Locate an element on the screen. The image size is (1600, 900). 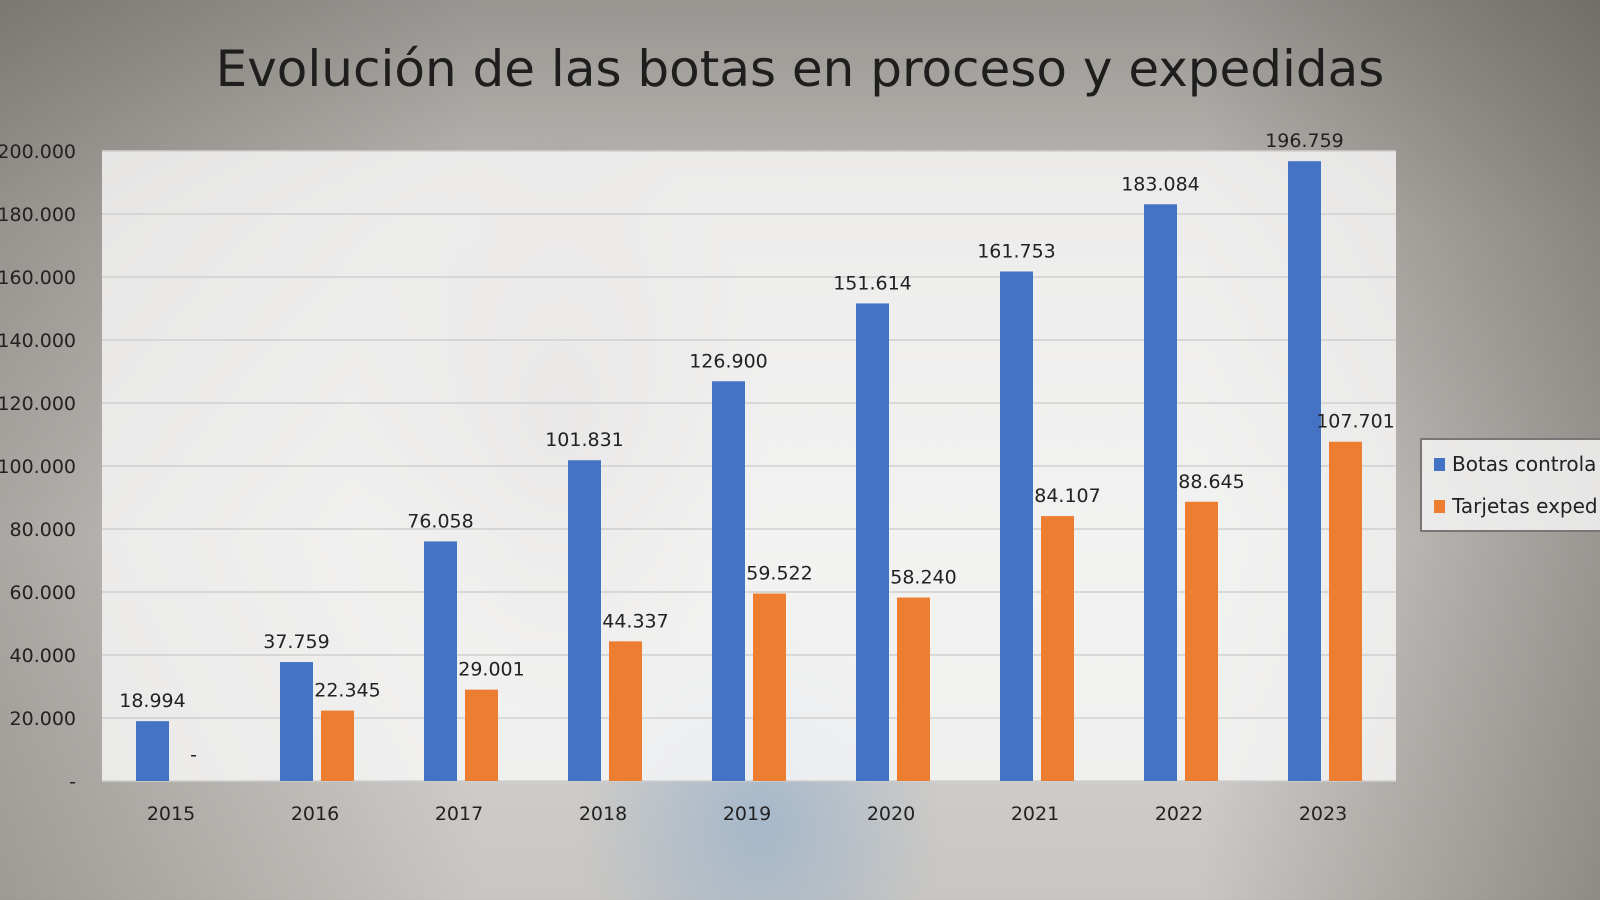
data-label: 183.084 is located at coordinates (1160, 184).